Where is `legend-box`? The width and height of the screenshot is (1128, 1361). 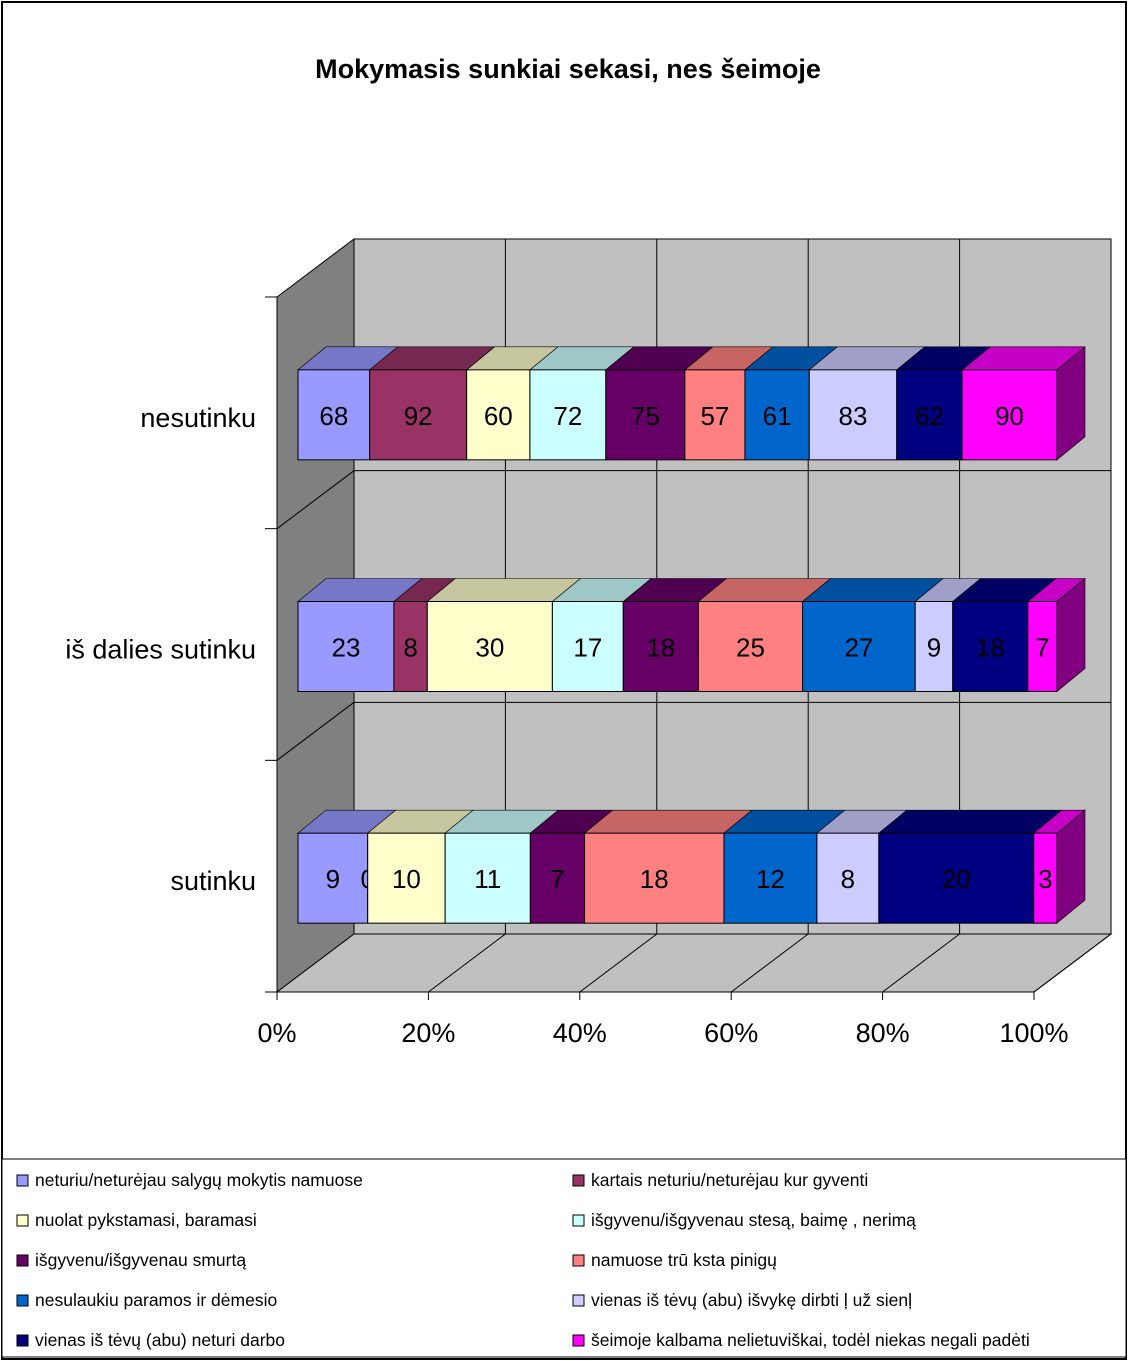 legend-box is located at coordinates (564, 1258).